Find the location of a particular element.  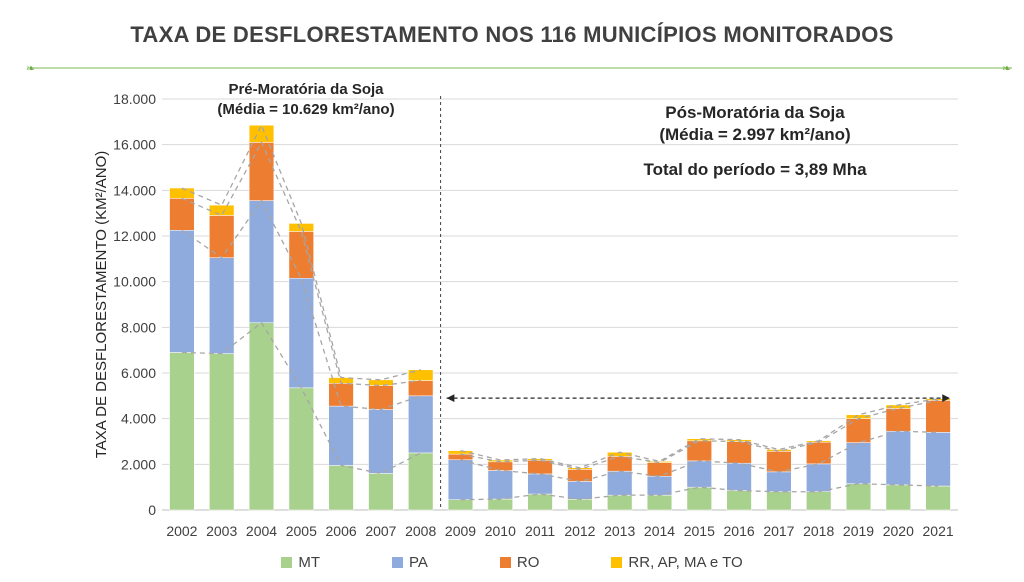

y-axis-title: TAXA DE DESFLORESTAMENTO (KM²/ANO) is located at coordinates (101, 305).